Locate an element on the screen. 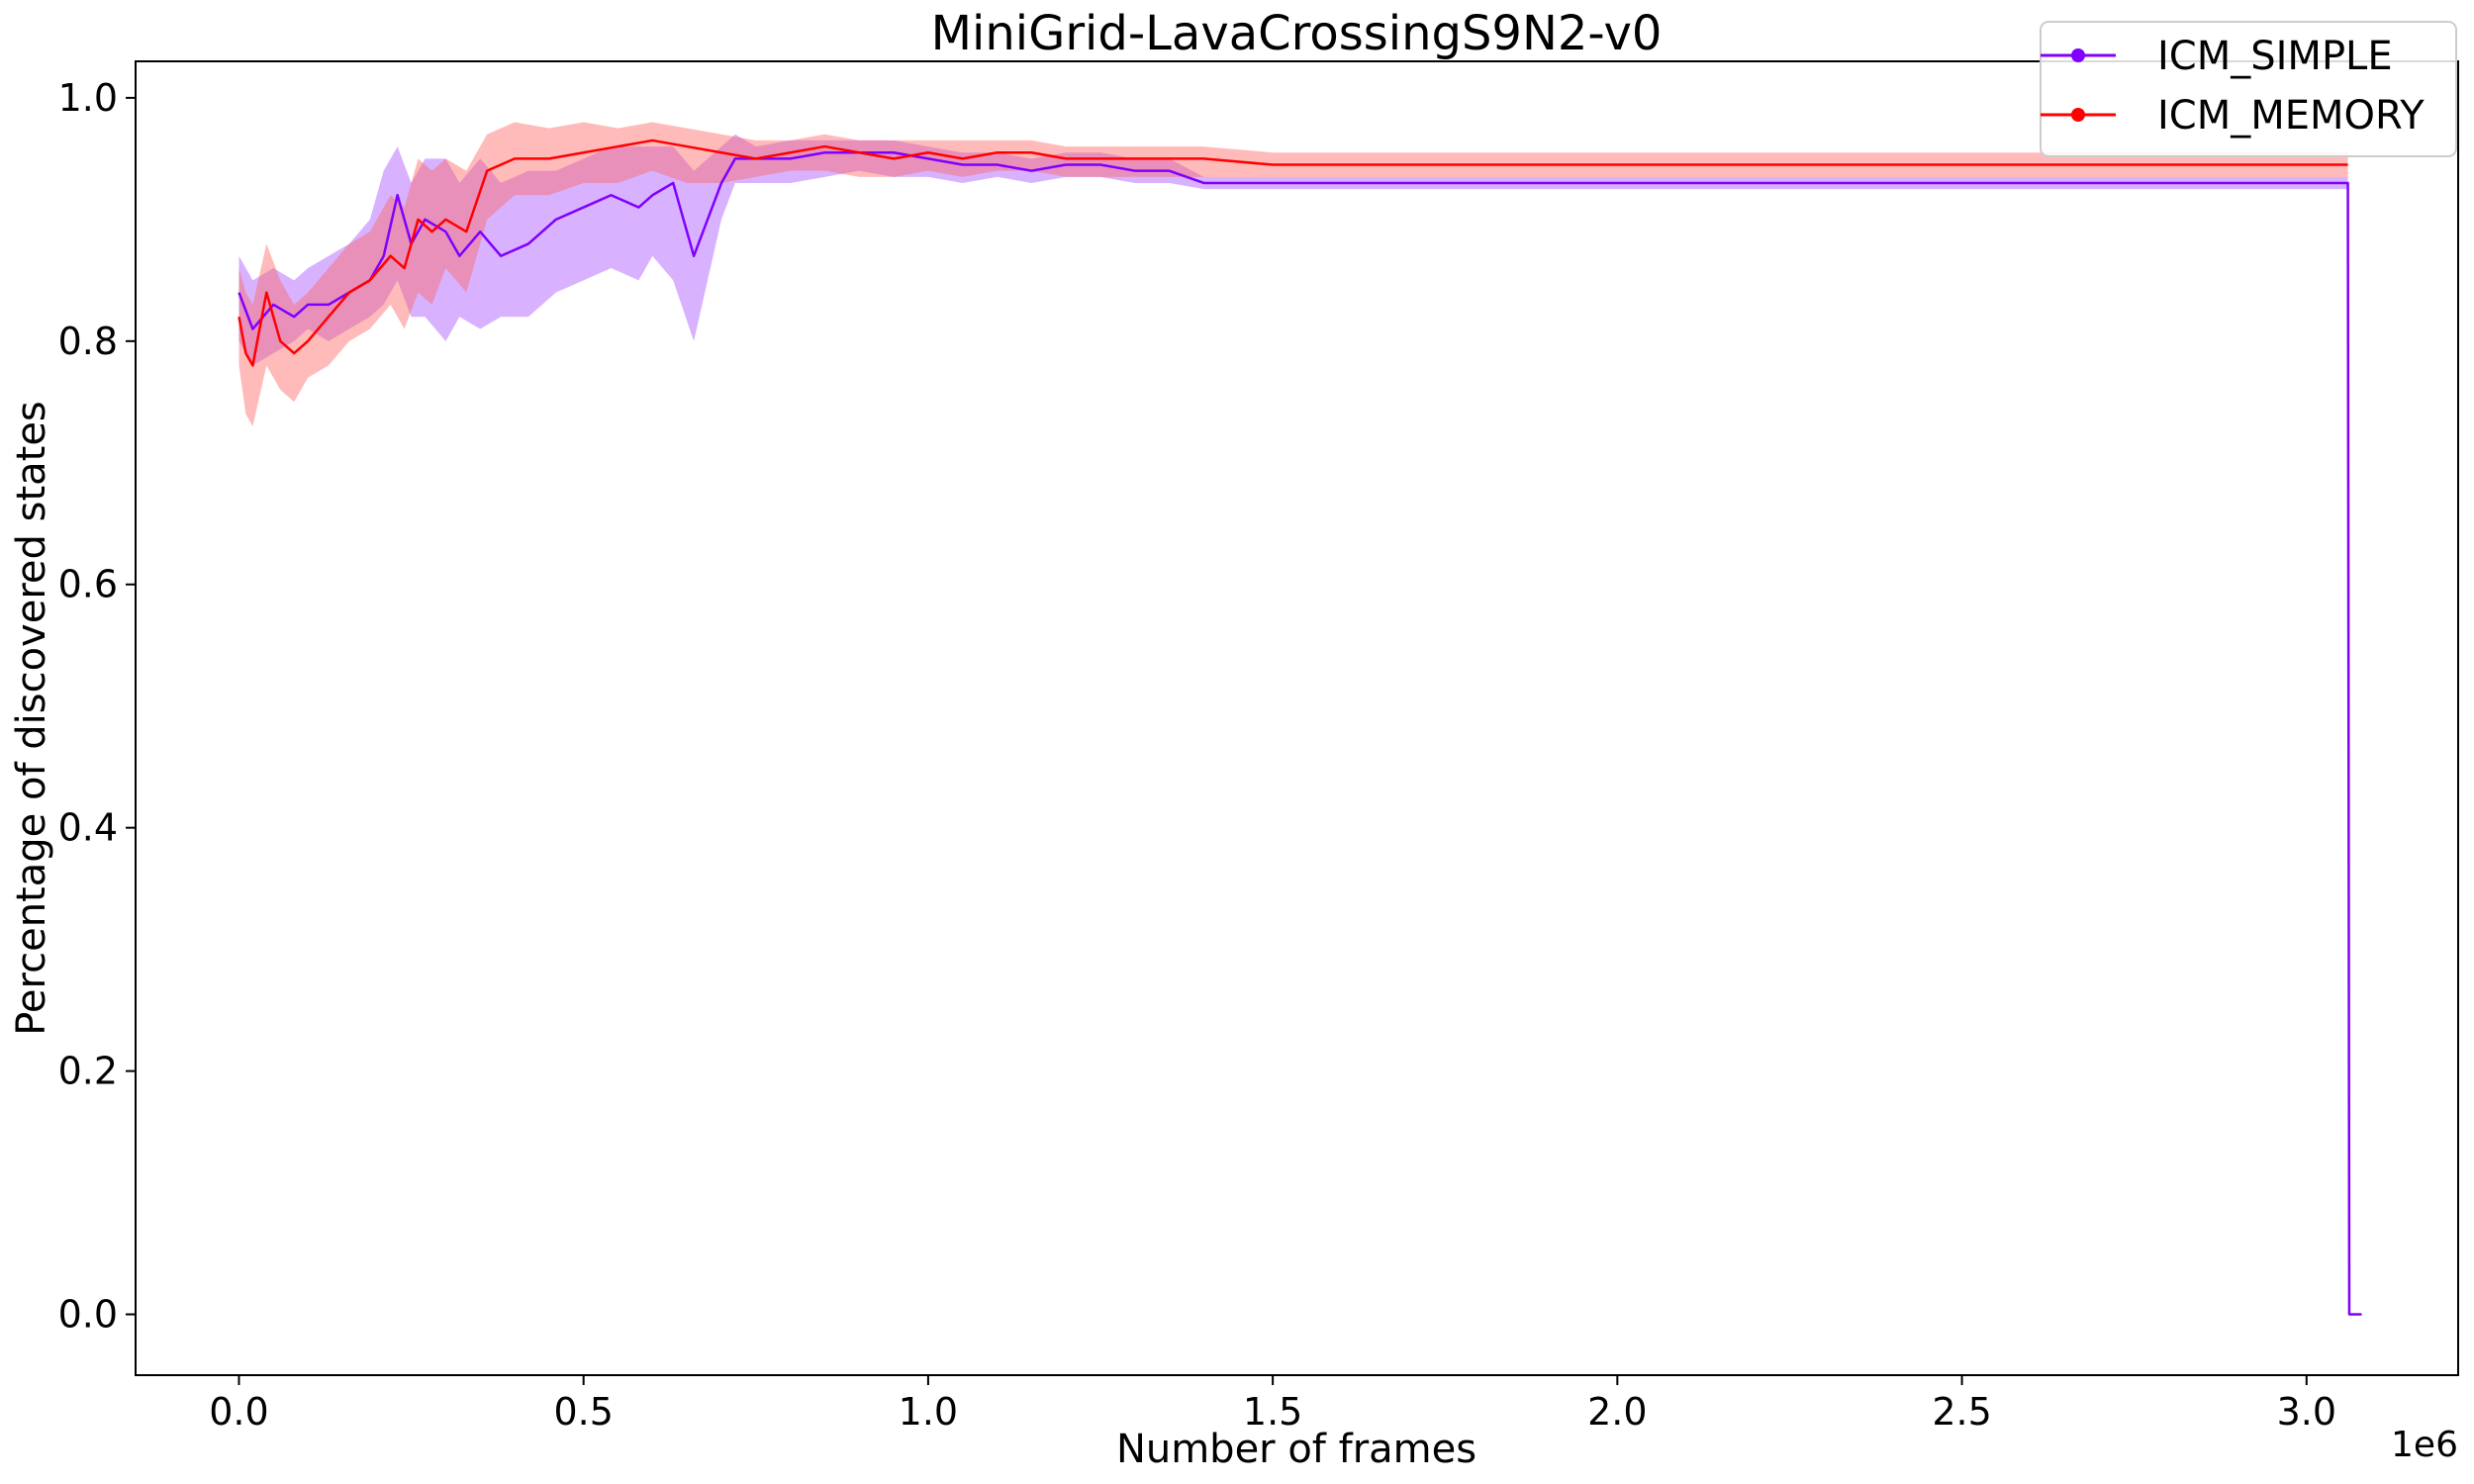 The width and height of the screenshot is (2474, 1484). y-tick-label: 1.0 is located at coordinates (88, 98).